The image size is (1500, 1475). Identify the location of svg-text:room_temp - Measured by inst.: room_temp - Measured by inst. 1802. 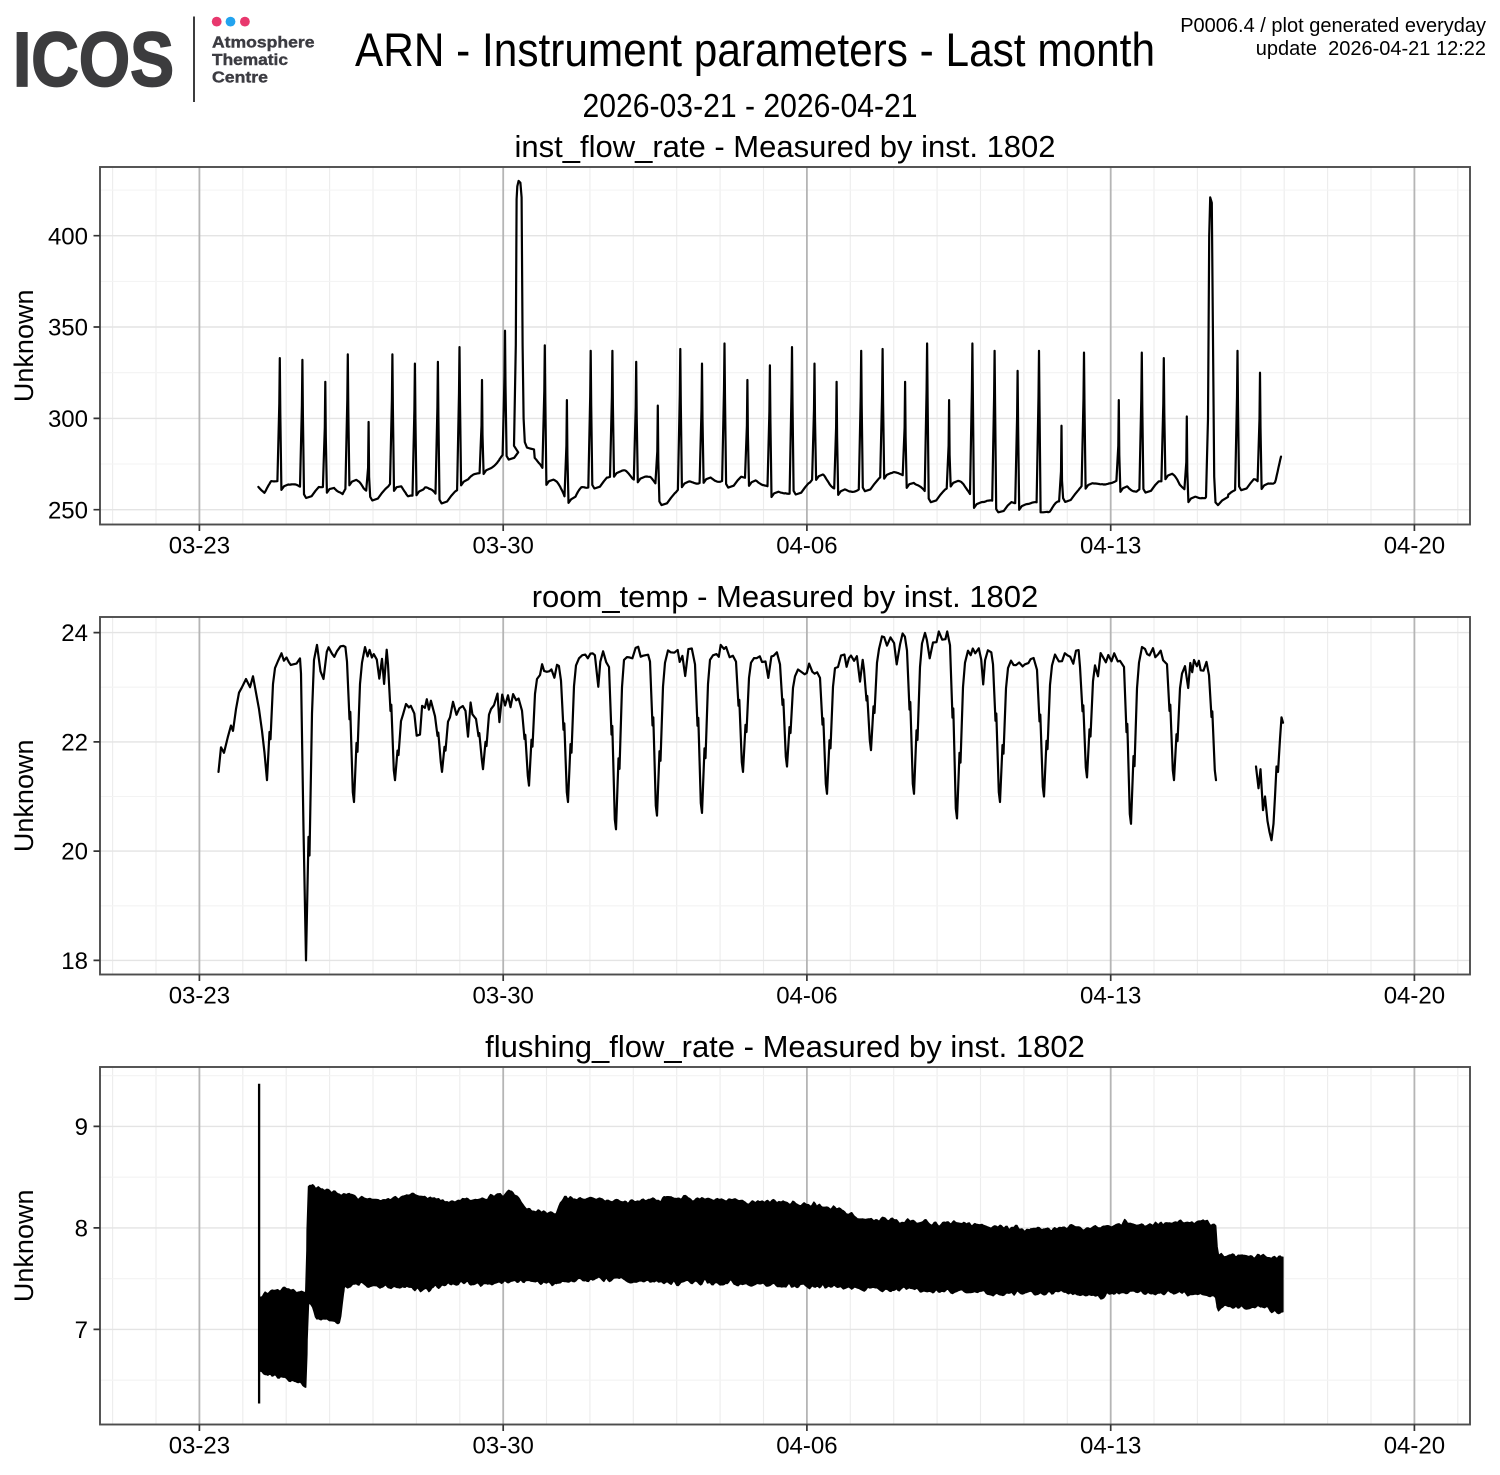
(785, 596).